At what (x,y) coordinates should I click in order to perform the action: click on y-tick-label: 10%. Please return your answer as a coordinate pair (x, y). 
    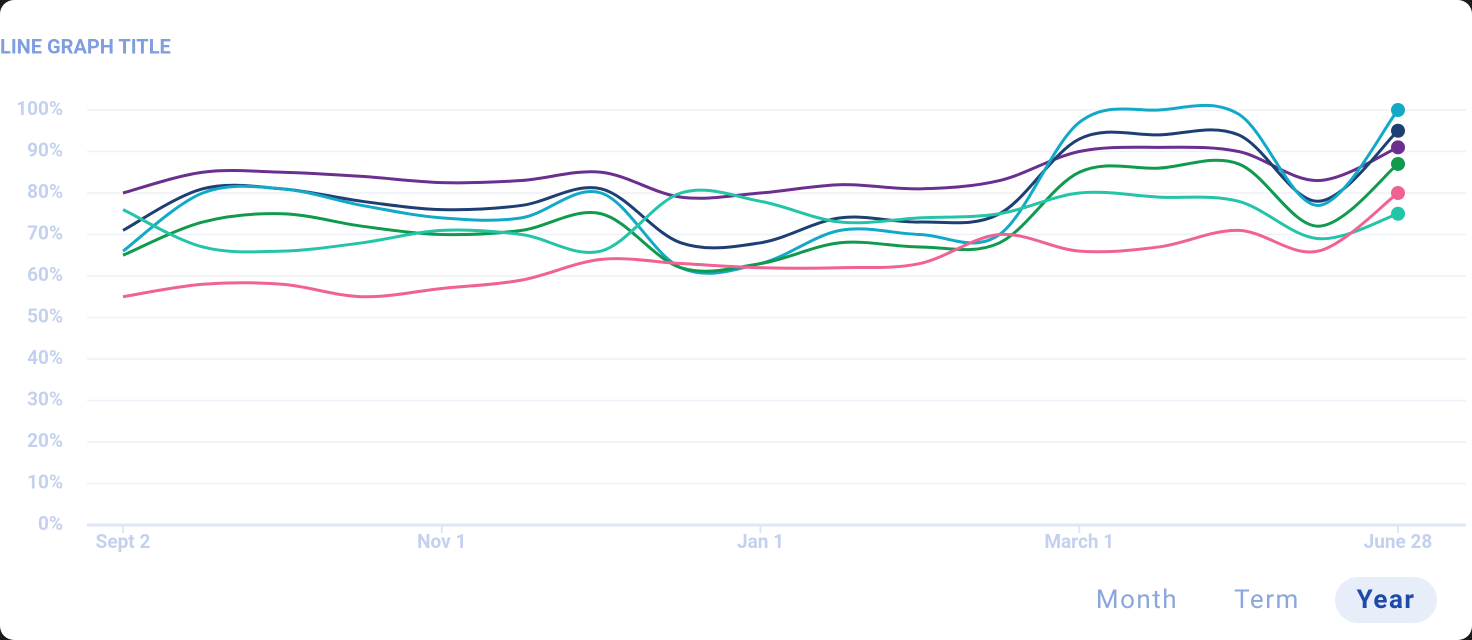
    Looking at the image, I should click on (45, 482).